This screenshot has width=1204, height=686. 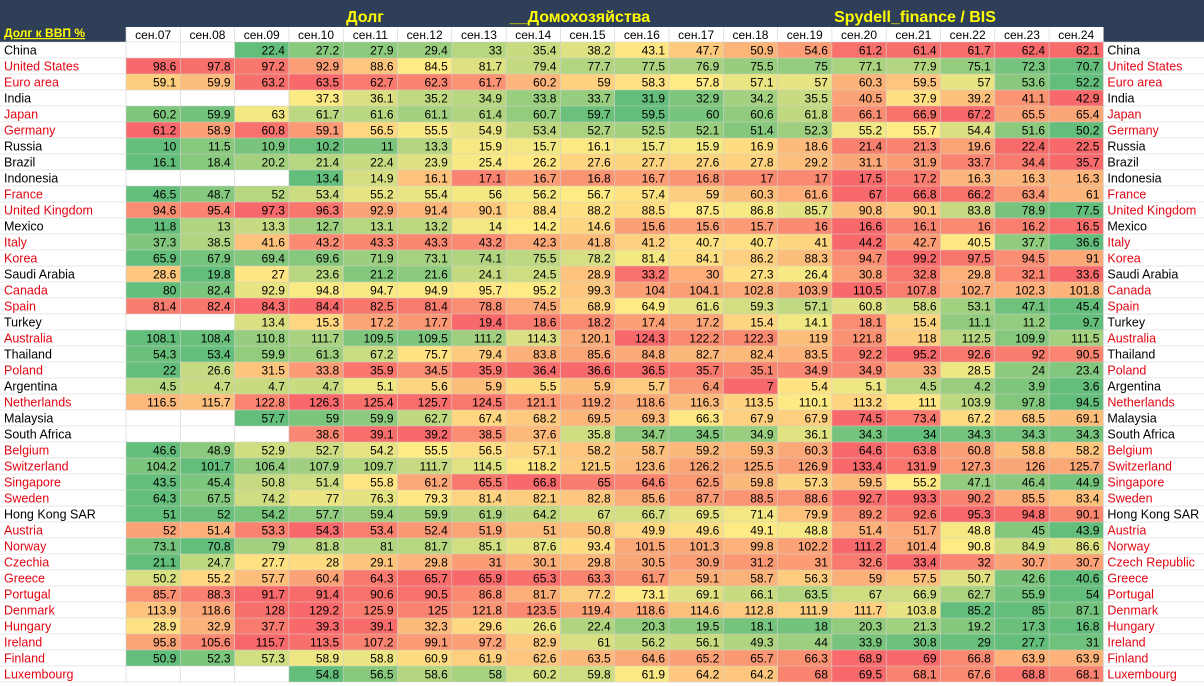 I want to click on cell-value: 113.5, so click(x=758, y=403).